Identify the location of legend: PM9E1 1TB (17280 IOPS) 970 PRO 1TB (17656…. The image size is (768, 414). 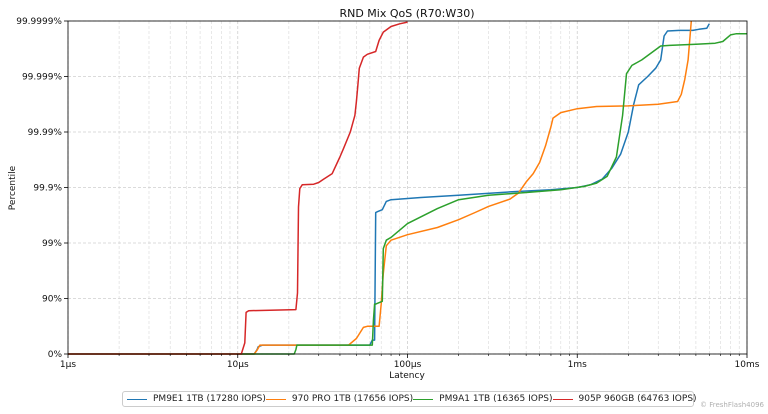
(409, 399).